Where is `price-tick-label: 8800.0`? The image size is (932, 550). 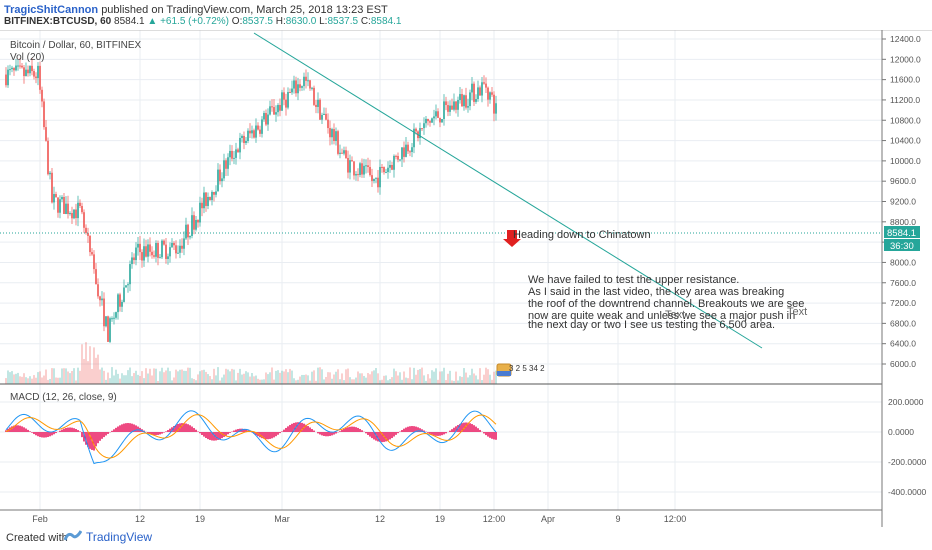
price-tick-label: 8800.0 is located at coordinates (903, 222).